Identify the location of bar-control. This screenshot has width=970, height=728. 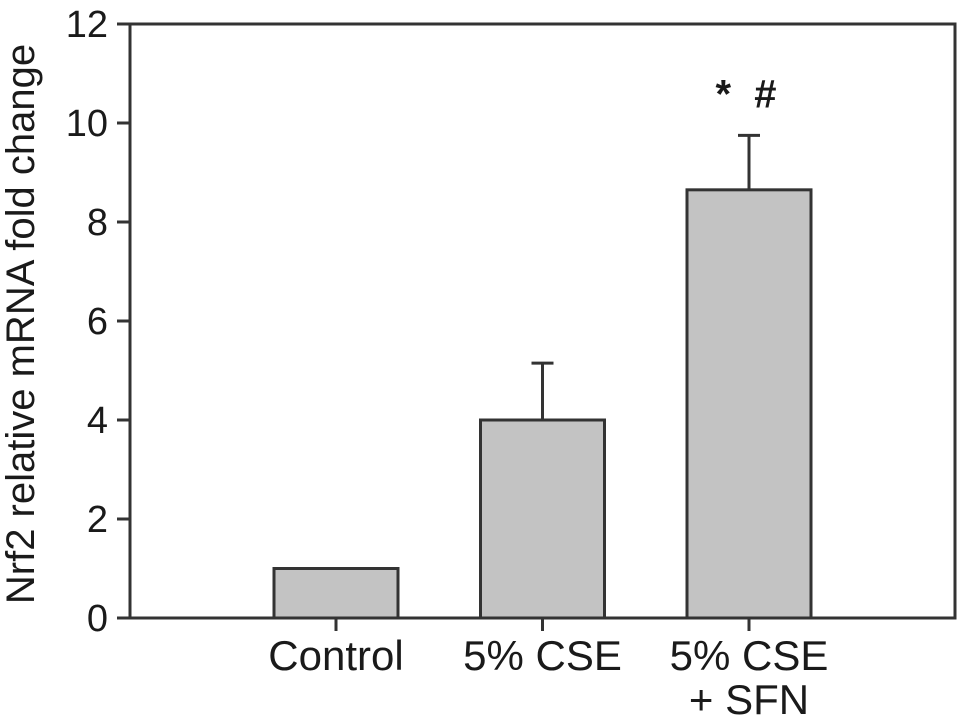
(336, 593).